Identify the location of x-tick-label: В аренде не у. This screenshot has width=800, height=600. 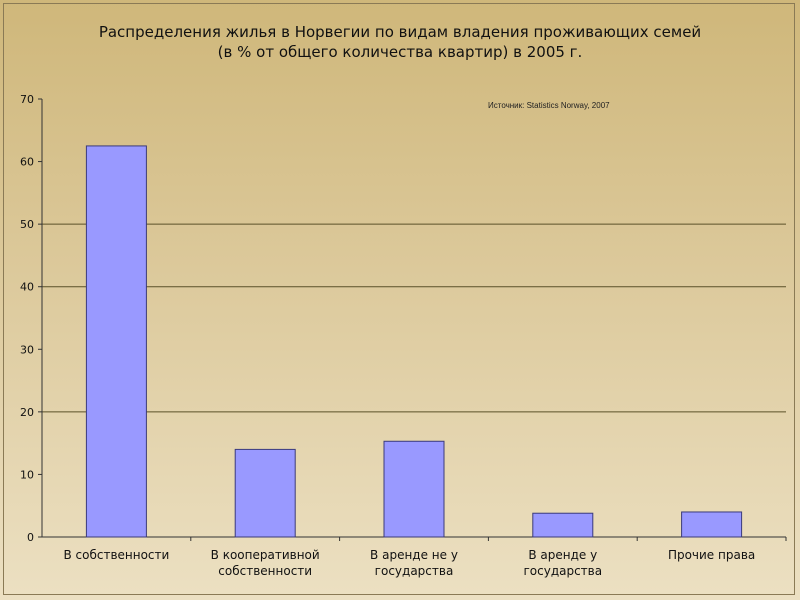
(414, 555).